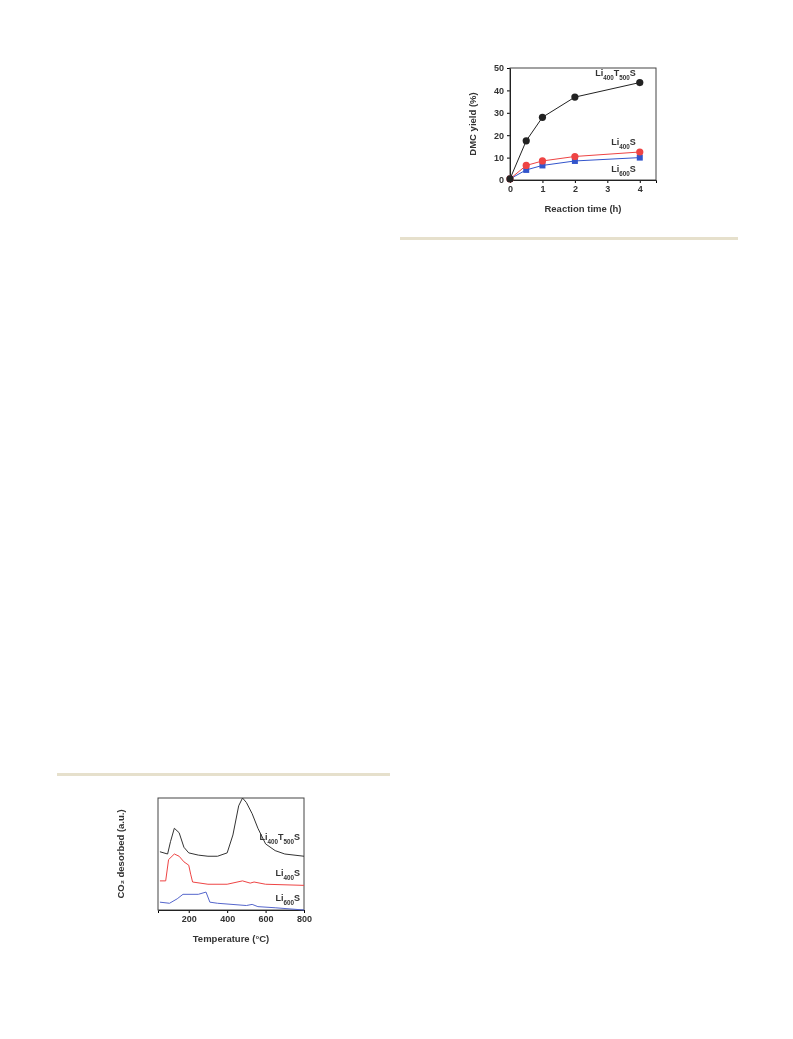  I want to click on x-tick-label: 0, so click(510, 189).